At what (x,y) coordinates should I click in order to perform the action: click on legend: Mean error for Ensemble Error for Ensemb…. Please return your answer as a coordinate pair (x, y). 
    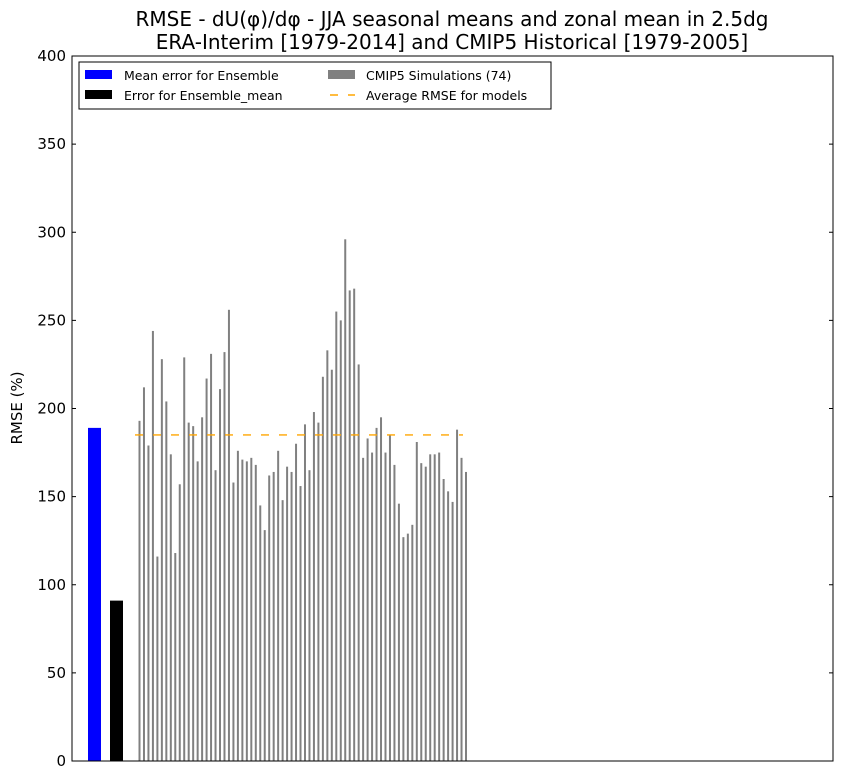
    Looking at the image, I should click on (315, 85).